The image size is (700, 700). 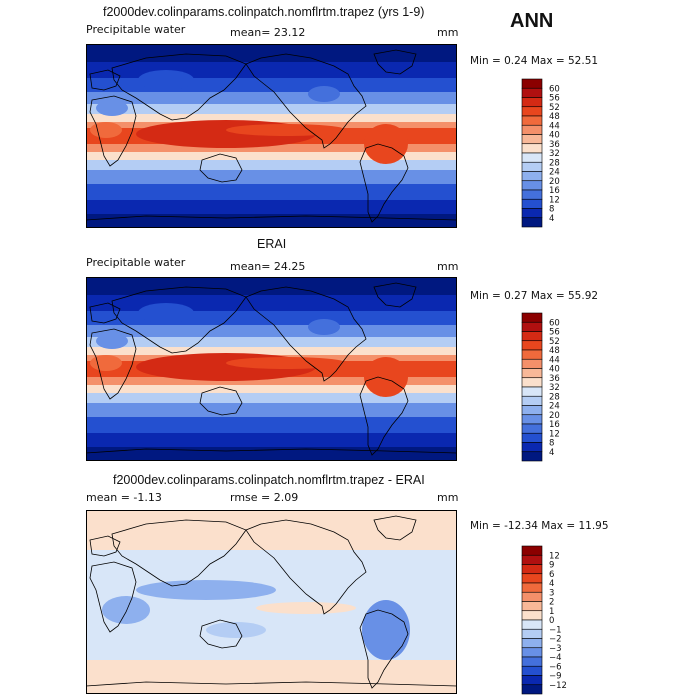 I want to click on continent-australia-map0, so click(x=221, y=168).